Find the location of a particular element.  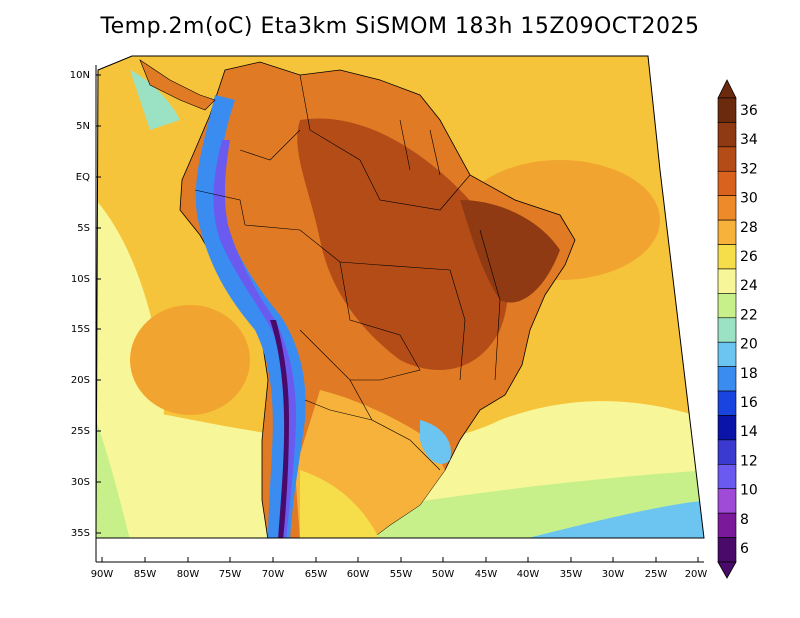

colorbar-label: 20 is located at coordinates (749, 345).